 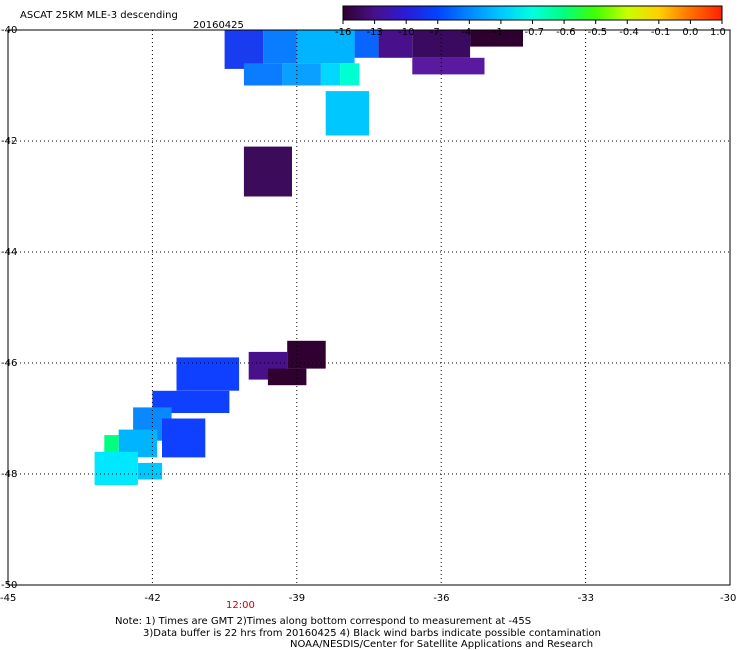 What do you see at coordinates (534, 32) in the screenshot?
I see `colorbar-tick-label: -0.7` at bounding box center [534, 32].